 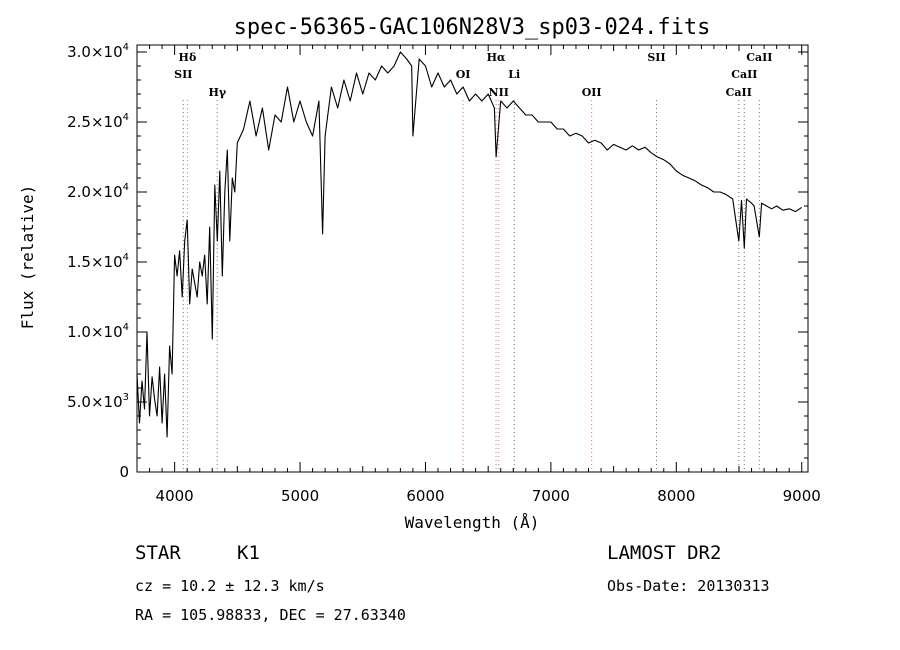 What do you see at coordinates (300, 496) in the screenshot?
I see `x-tick-label-1: 5000` at bounding box center [300, 496].